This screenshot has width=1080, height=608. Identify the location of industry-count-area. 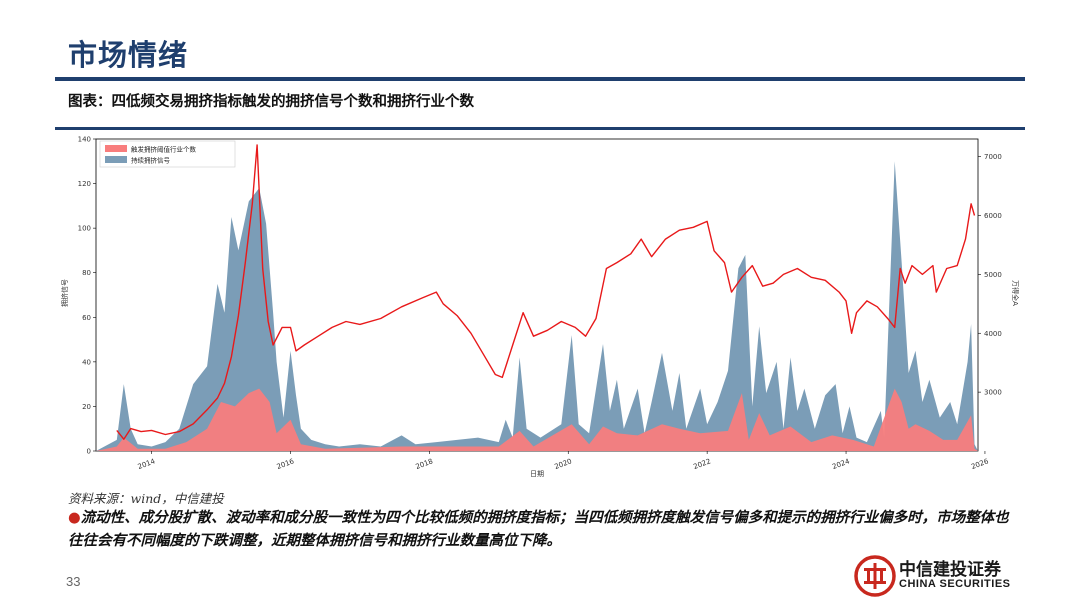
(537, 419).